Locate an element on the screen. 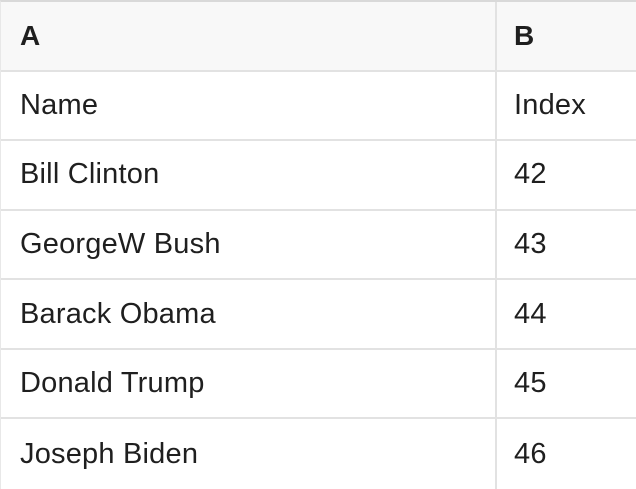 The width and height of the screenshot is (636, 489). table-row: GeorgeW Bush 43 is located at coordinates (318, 245).